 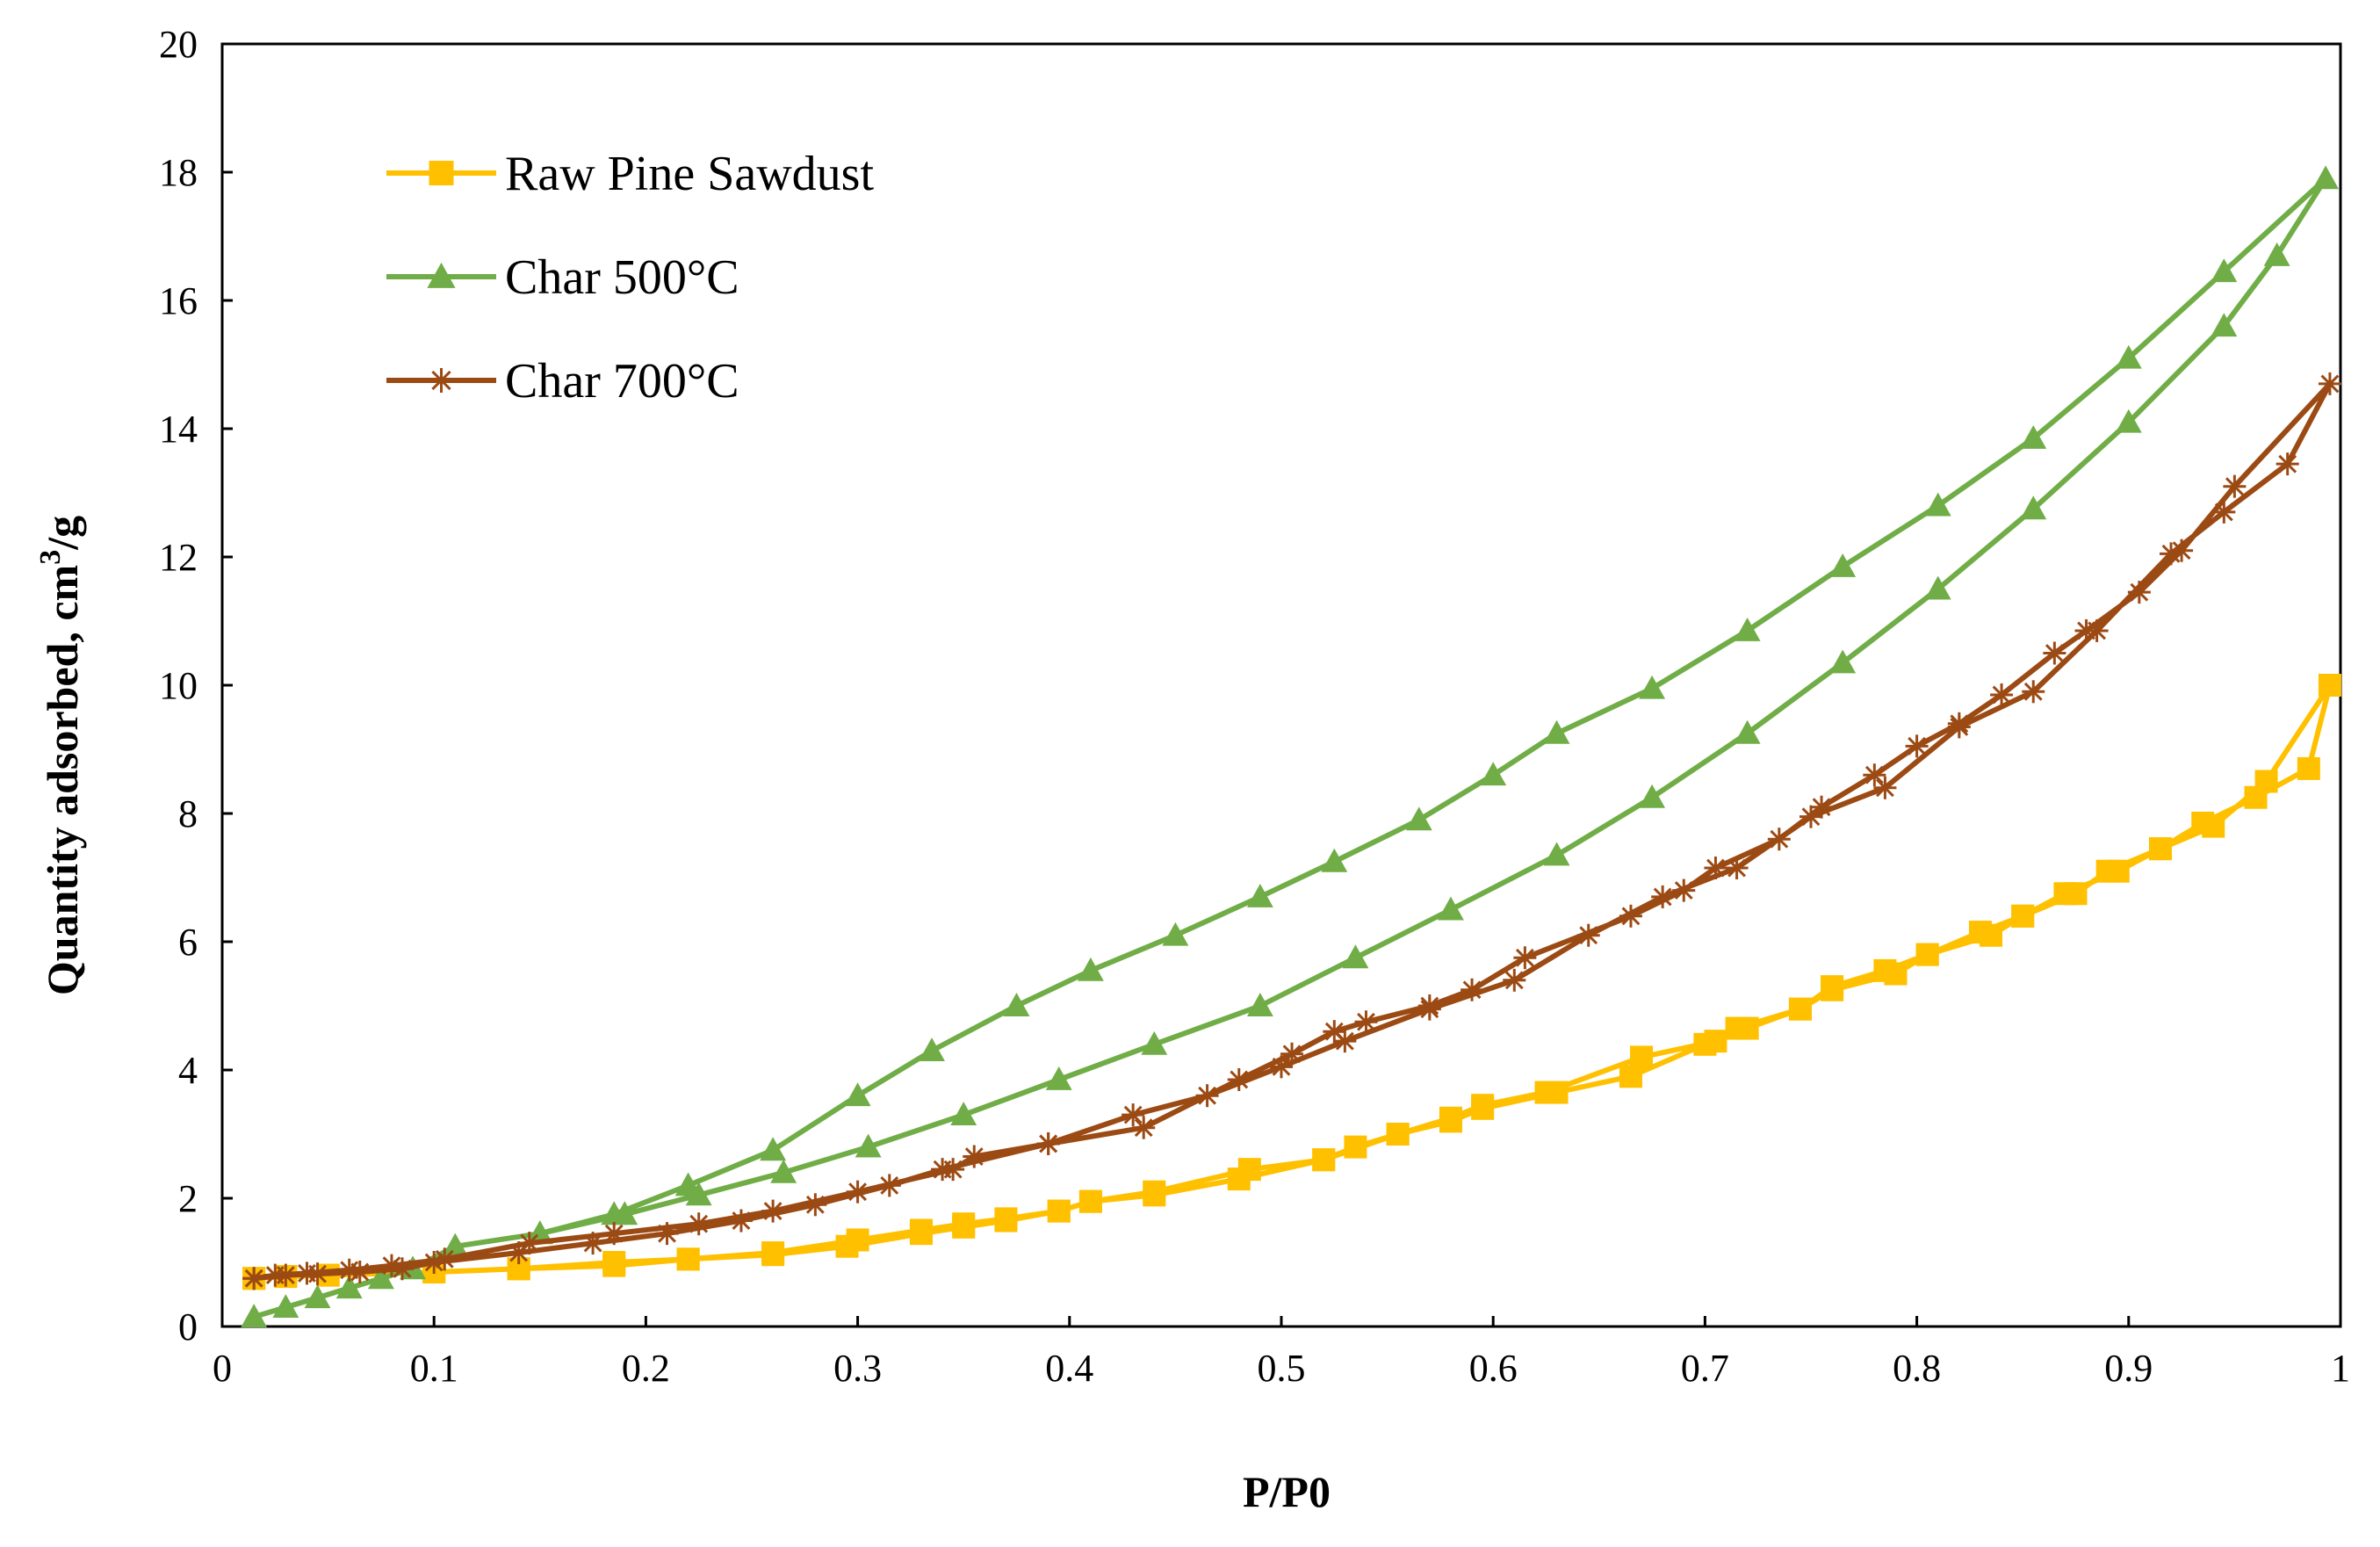 I want to click on y-tick-label: 4, so click(x=188, y=1070).